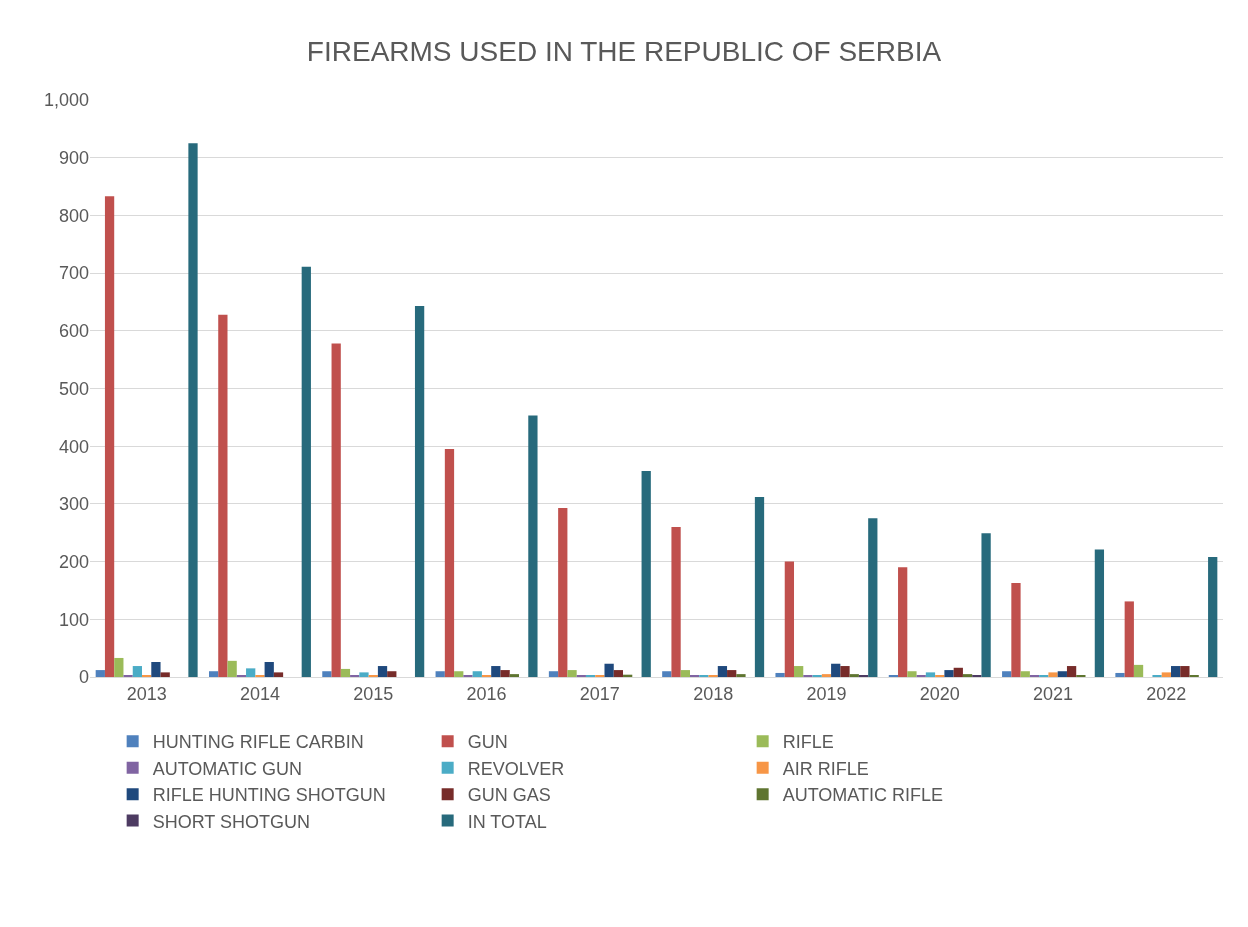 Image resolution: width=1248 pixels, height=927 pixels. What do you see at coordinates (73, 158) in the screenshot?
I see `y-tick-label: 900` at bounding box center [73, 158].